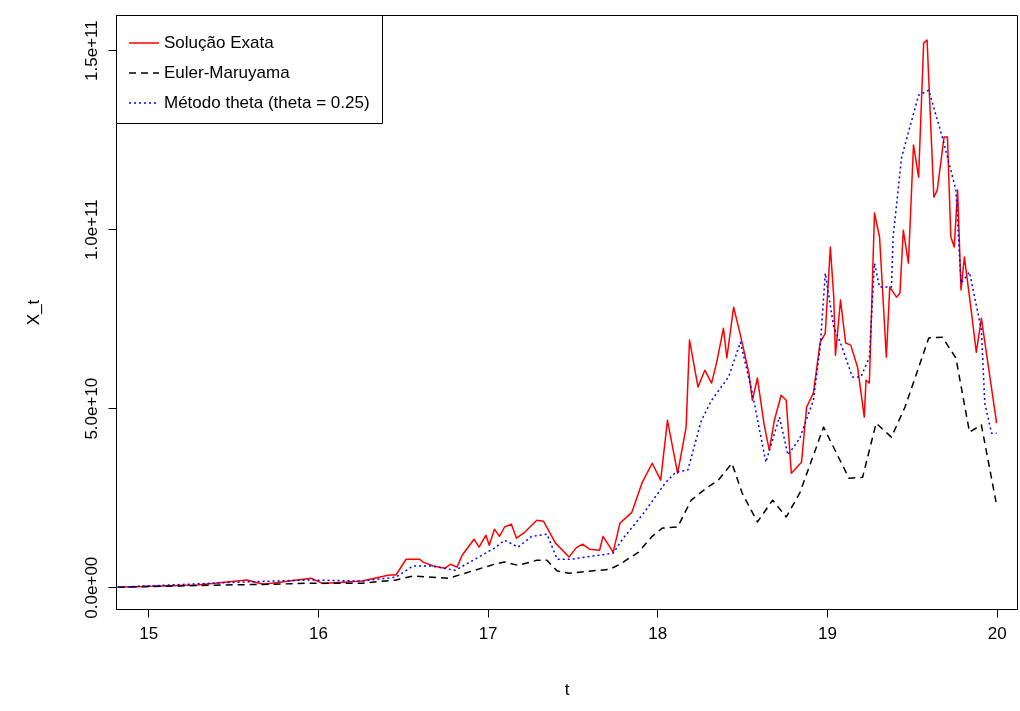  What do you see at coordinates (91, 229) in the screenshot?
I see `y-tick-label: 1.0e+11` at bounding box center [91, 229].